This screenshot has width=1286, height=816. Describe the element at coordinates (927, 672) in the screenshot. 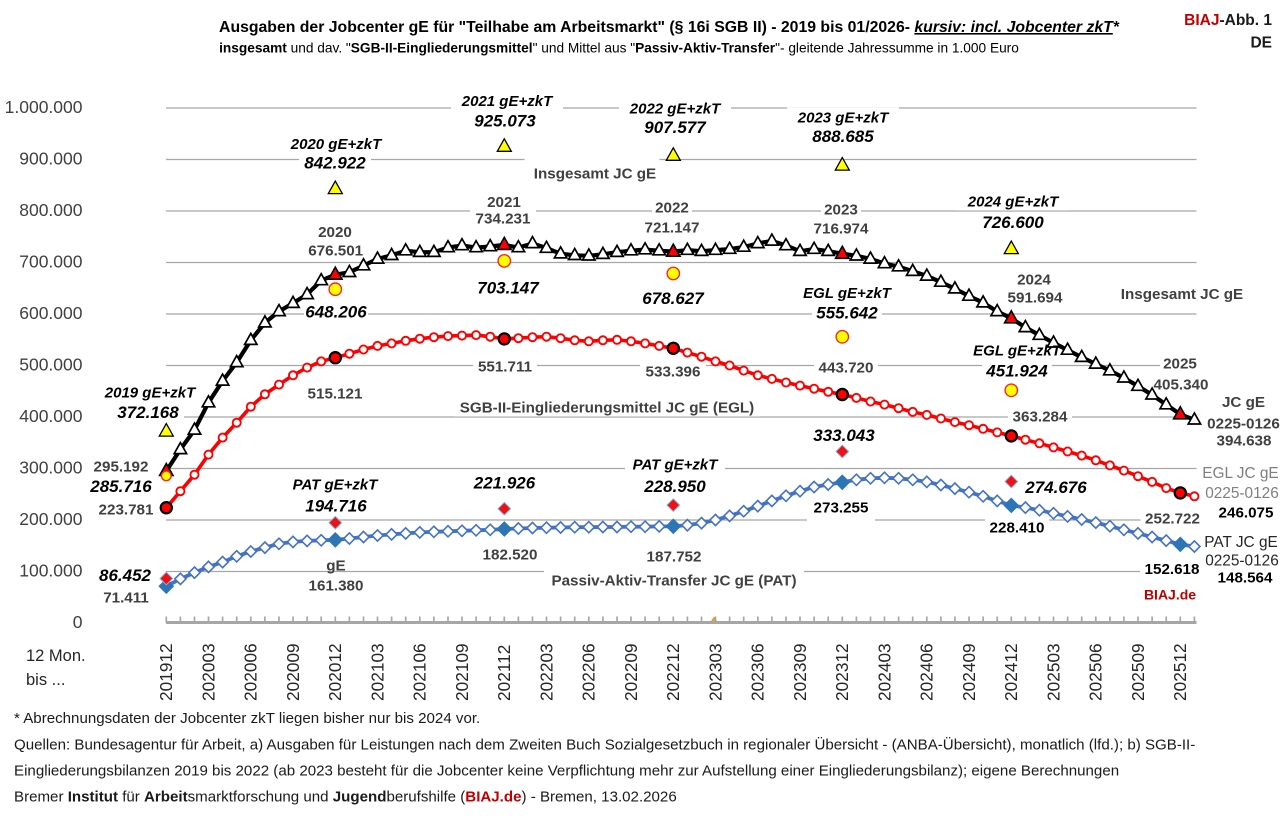

I see `svg-text: 202406` at that location.